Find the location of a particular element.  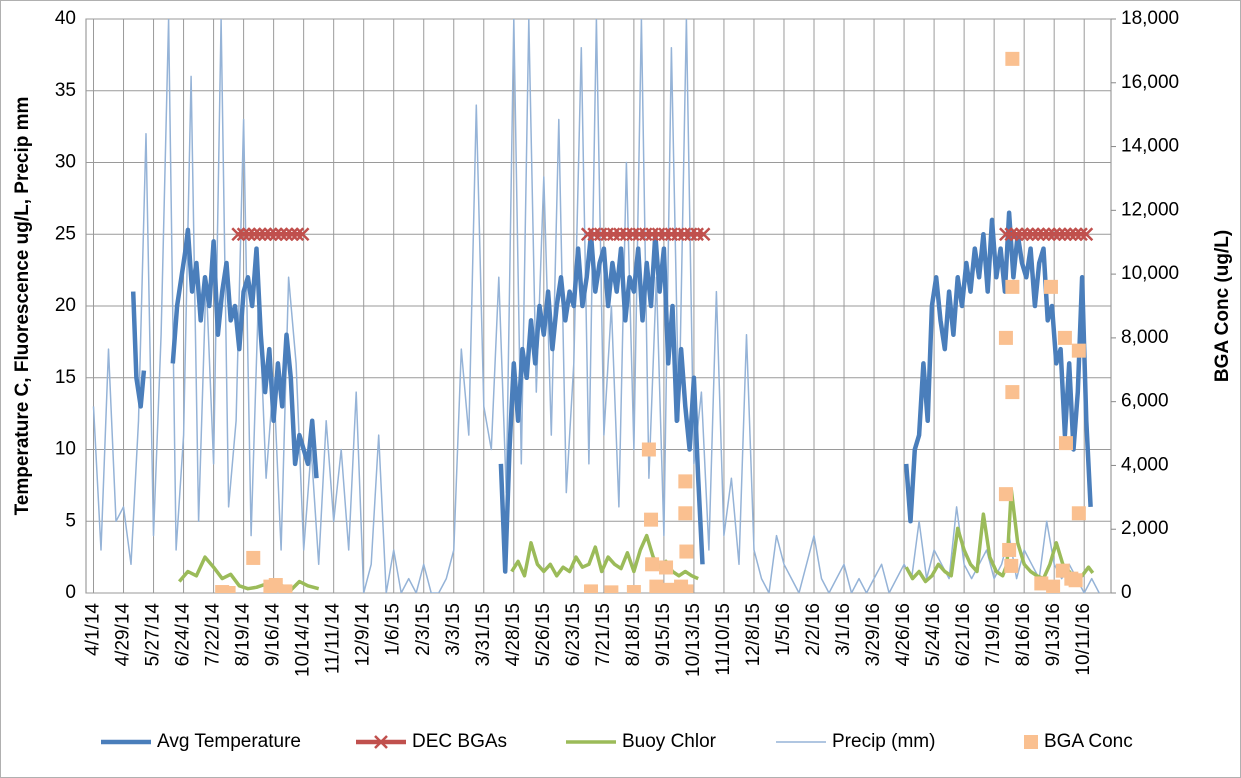

x-tick-label: 3/29/16 is located at coordinates (873, 634).